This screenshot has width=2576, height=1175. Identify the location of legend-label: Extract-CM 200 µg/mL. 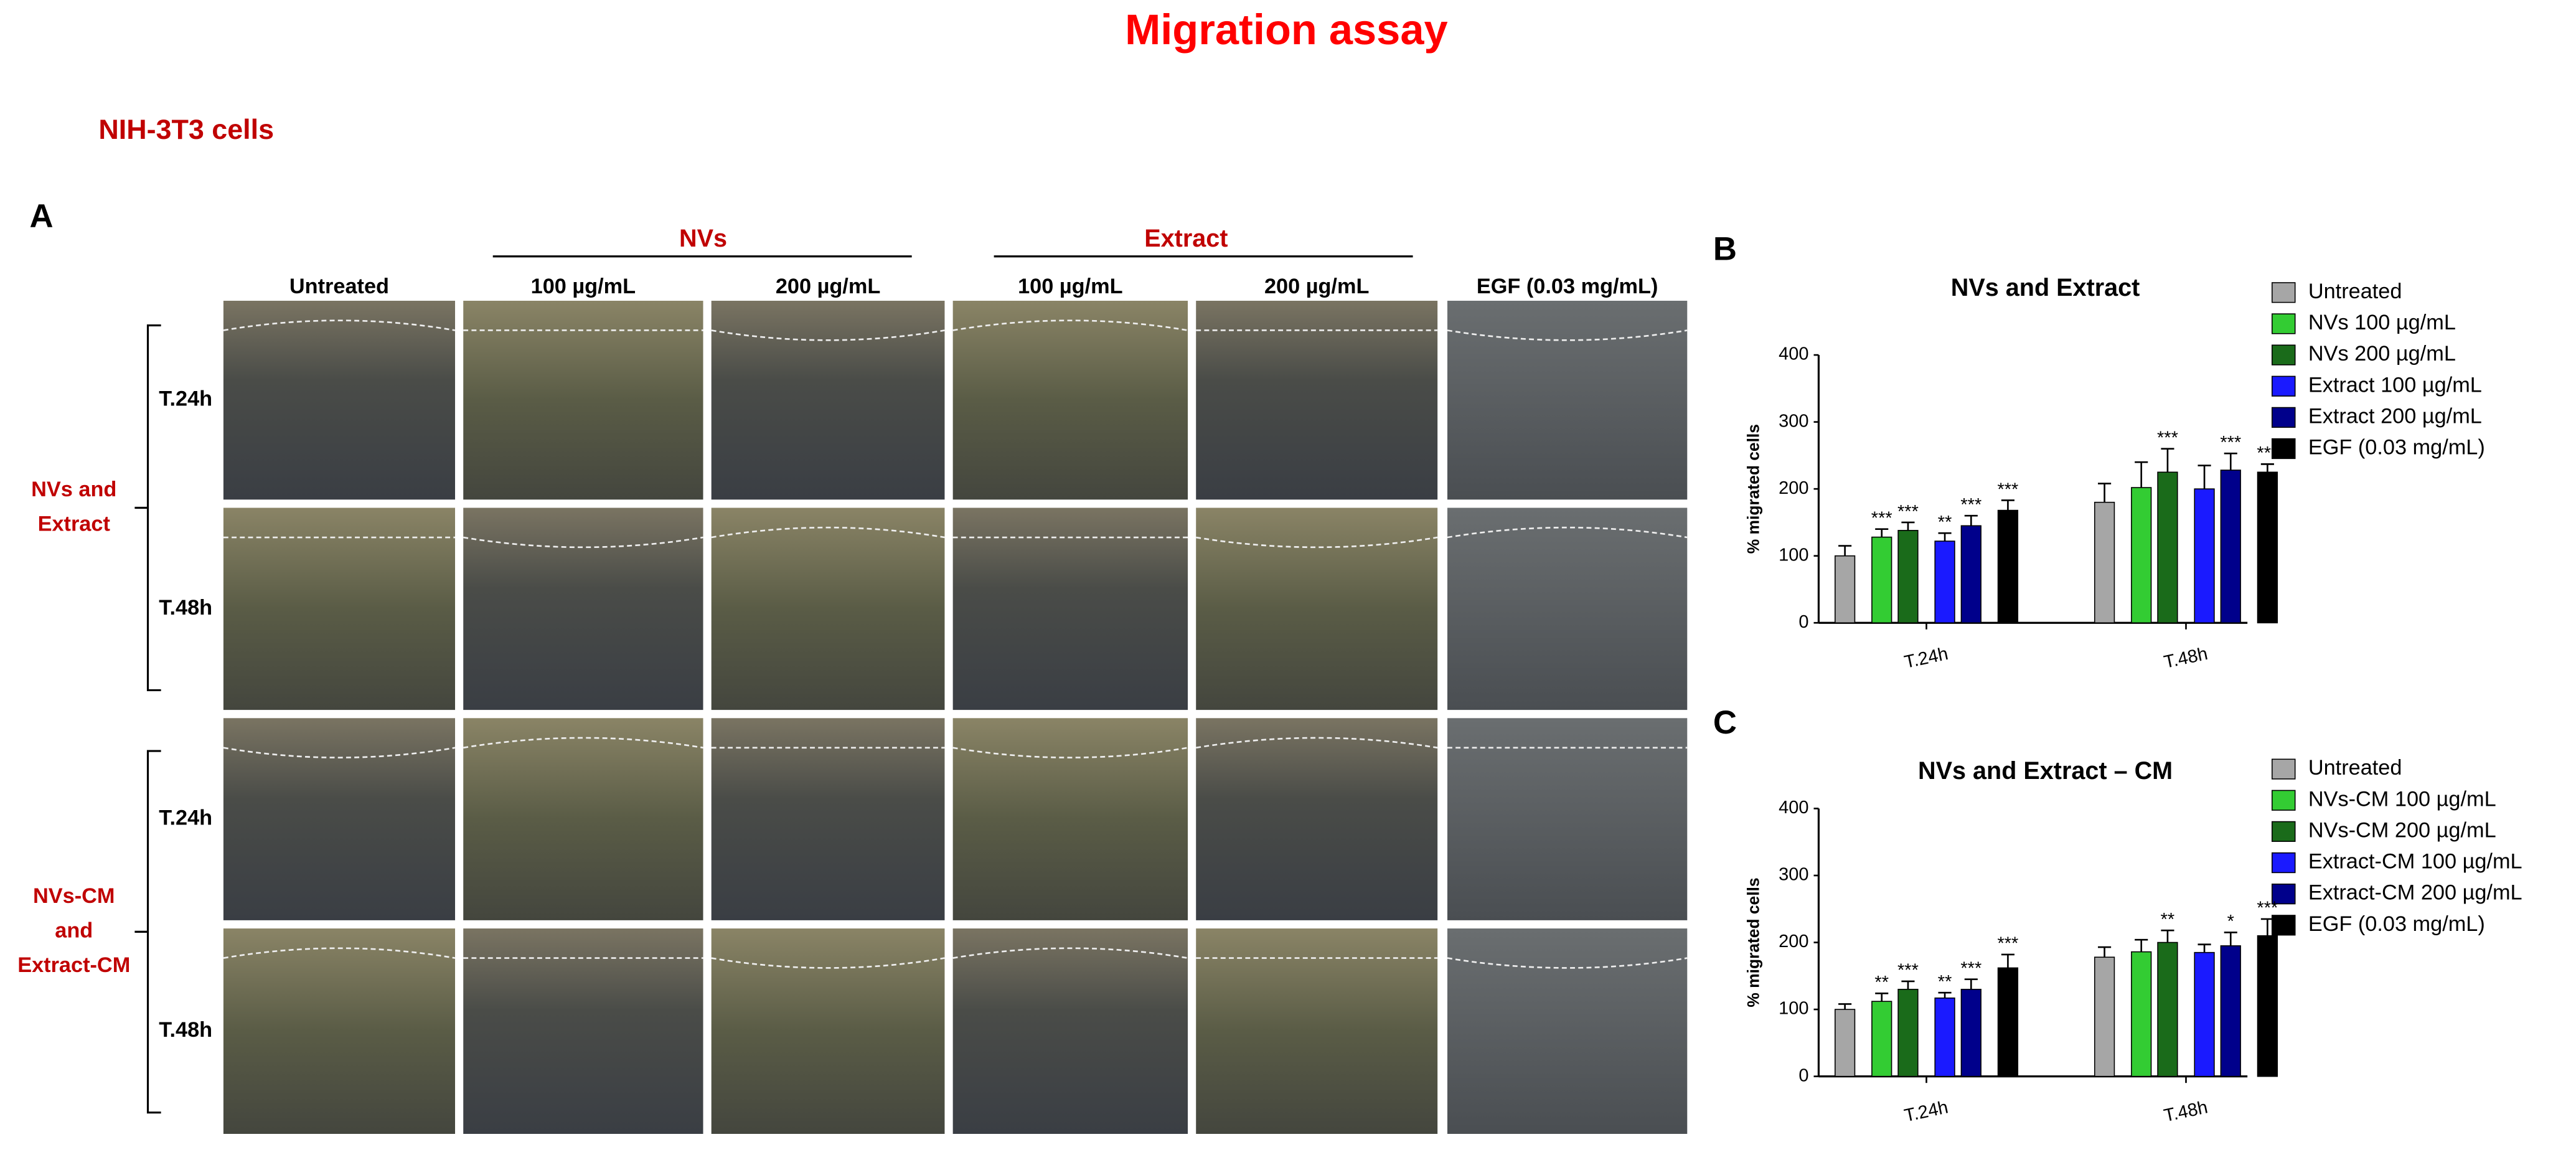
(2415, 893).